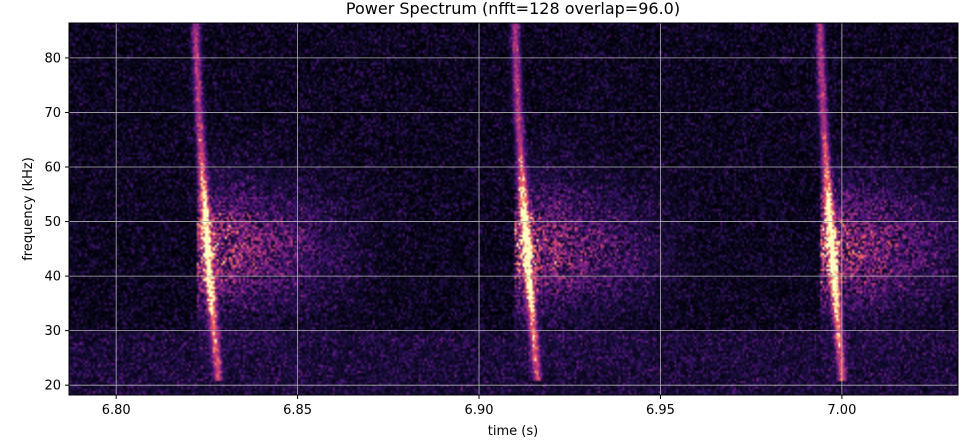  What do you see at coordinates (116, 410) in the screenshot?
I see `x-tick-label: 6.80` at bounding box center [116, 410].